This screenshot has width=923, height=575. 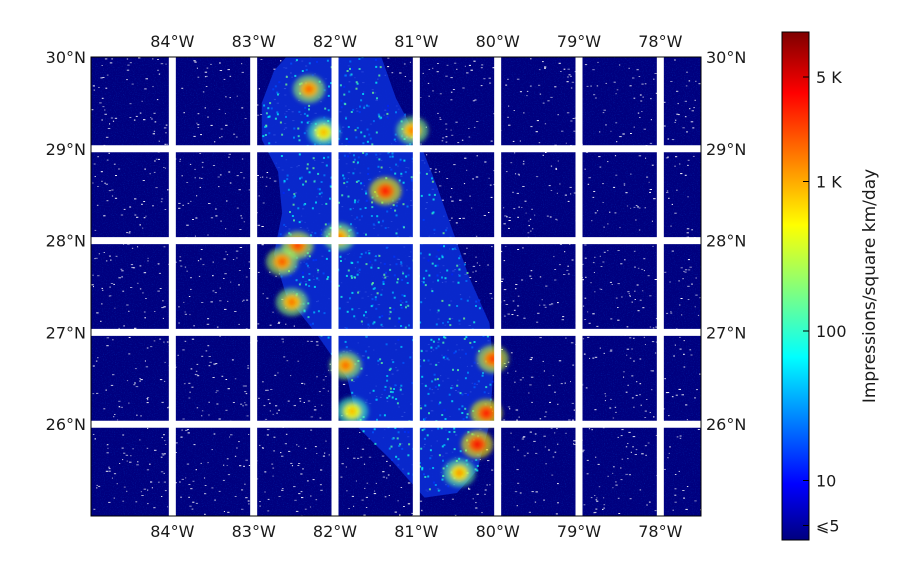 I want to click on lon-tick-label-top: 81°W, so click(x=416, y=41).